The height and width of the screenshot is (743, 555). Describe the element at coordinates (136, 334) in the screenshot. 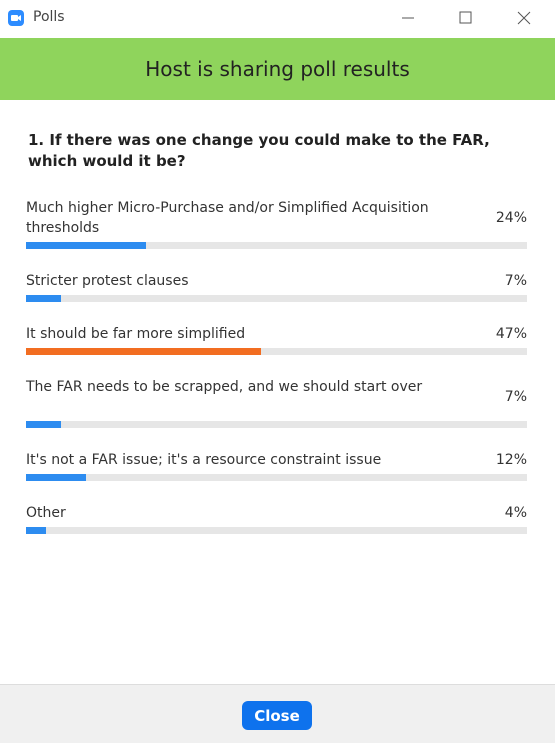

I see `option-label: It should be far more simplified` at that location.